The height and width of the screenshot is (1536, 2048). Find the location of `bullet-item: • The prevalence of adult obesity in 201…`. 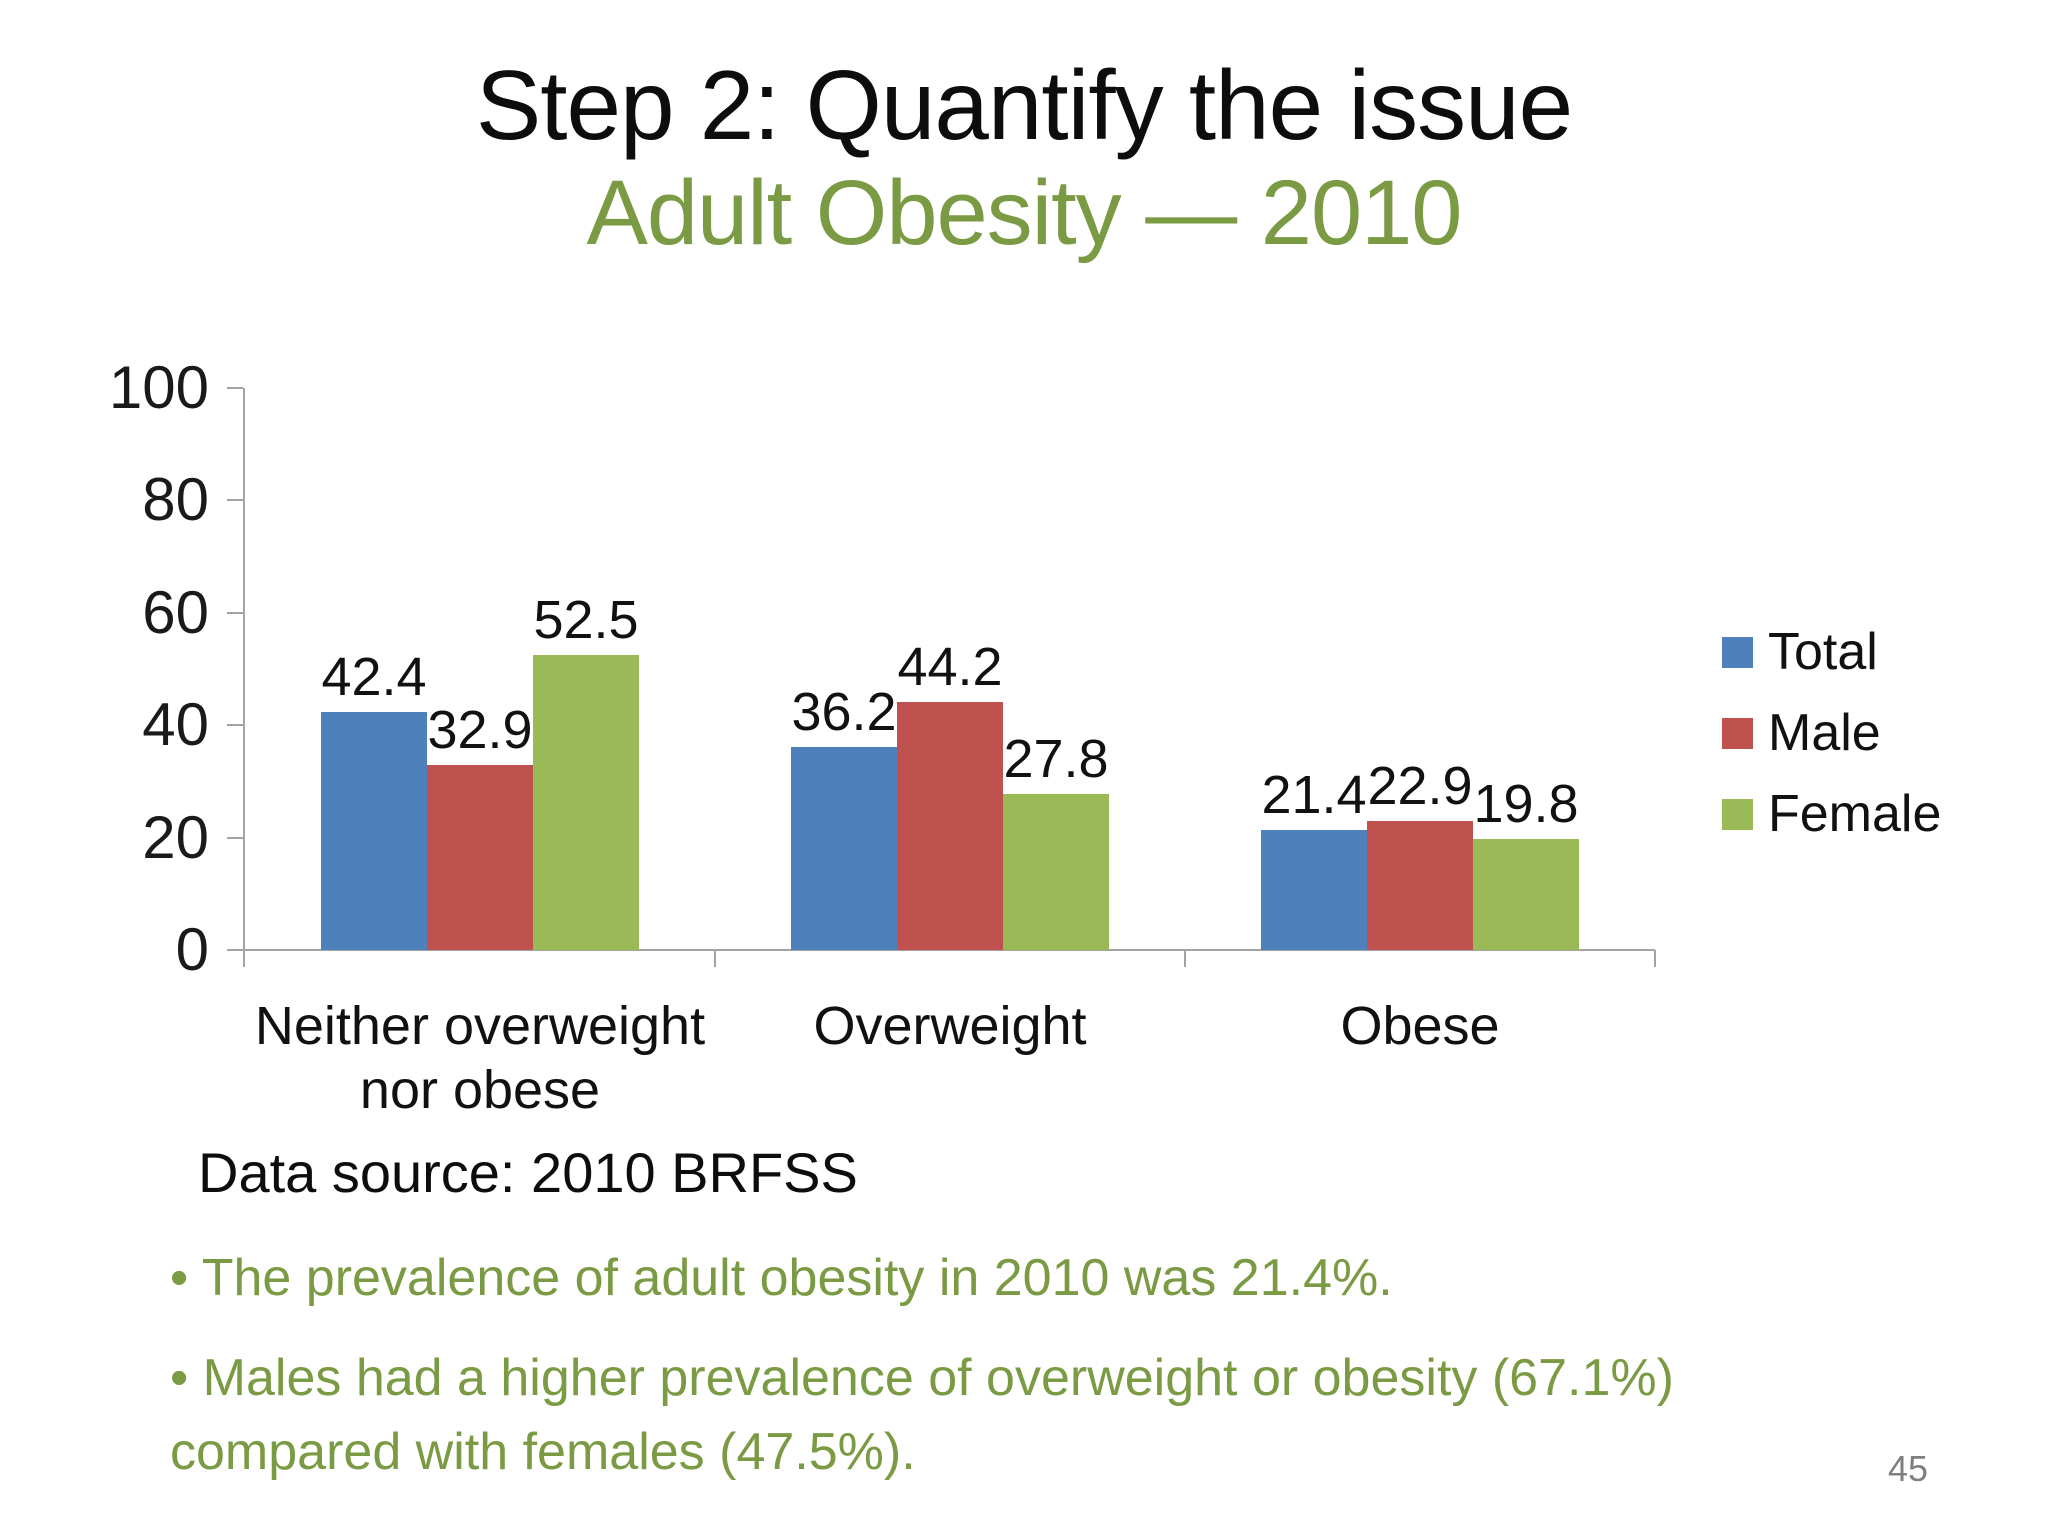

bullet-item: • The prevalence of adult obesity in 201… is located at coordinates (1040, 1279).